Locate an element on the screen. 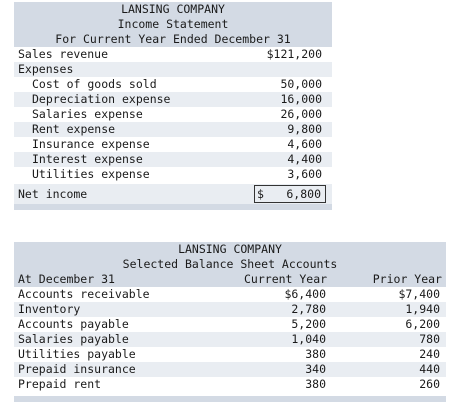 The image size is (461, 410). expense-value: 4,600 is located at coordinates (304, 144).